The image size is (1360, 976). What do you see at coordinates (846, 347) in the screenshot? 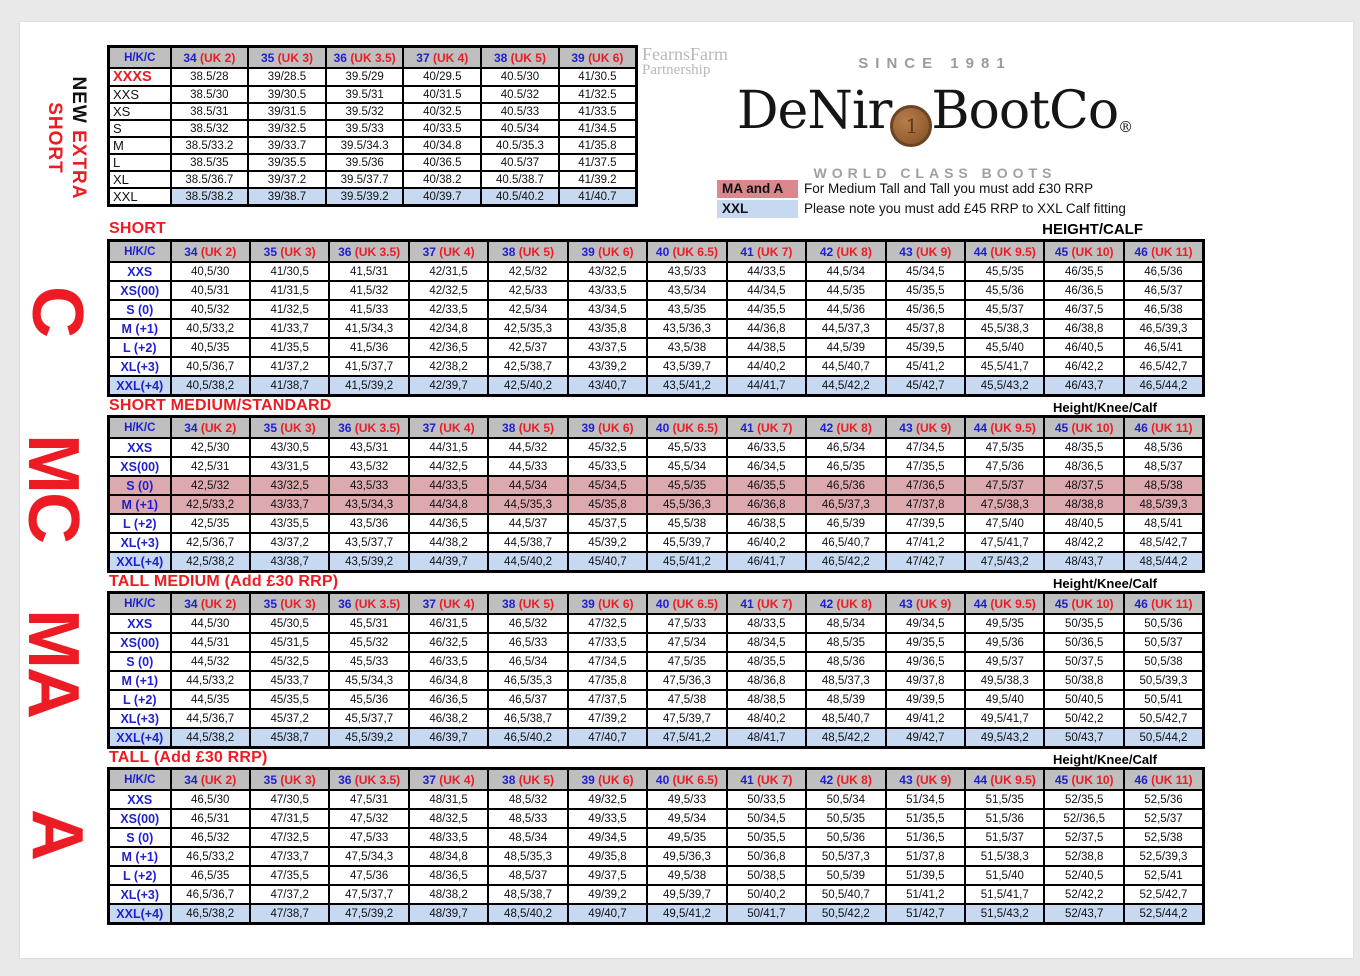
I see `size-cell: 44,5/39` at bounding box center [846, 347].